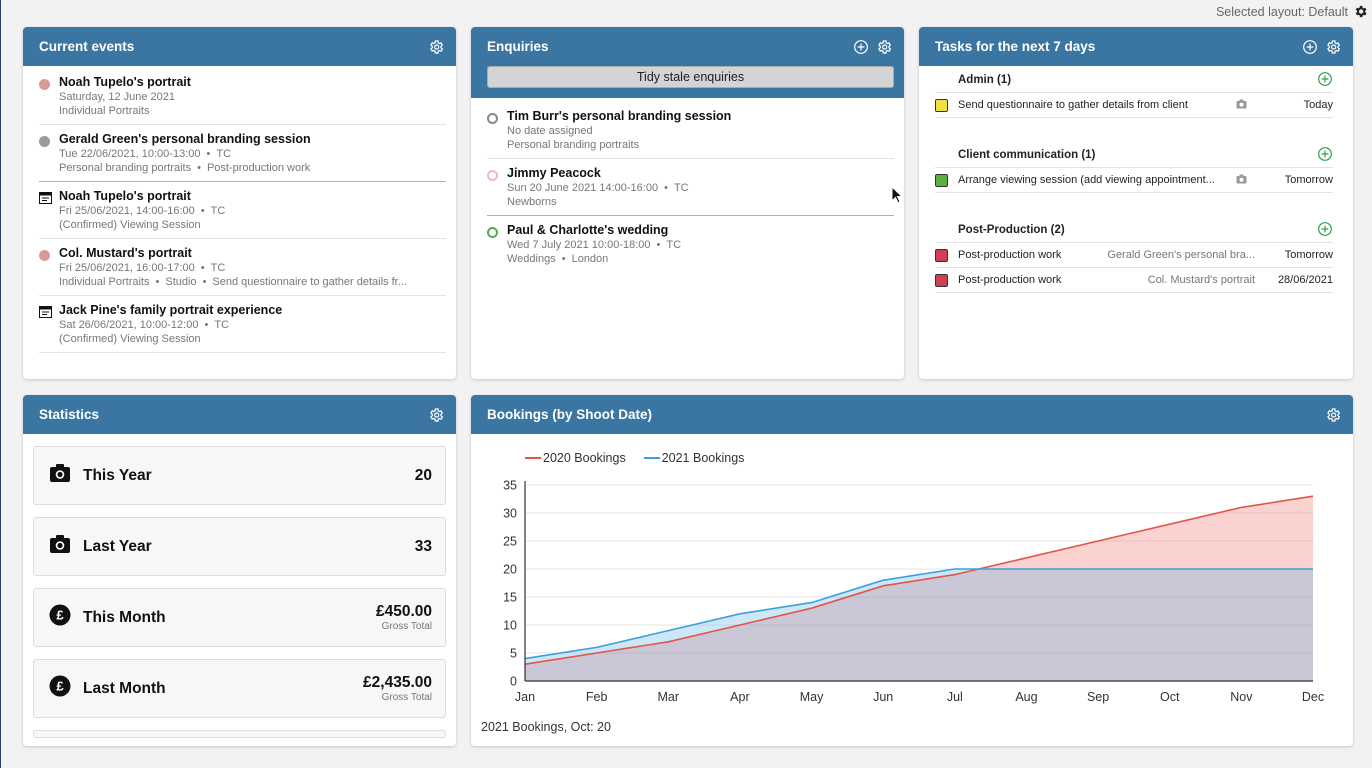 The width and height of the screenshot is (1372, 768). I want to click on event-title: Gerald Green's personal branding session, so click(185, 139).